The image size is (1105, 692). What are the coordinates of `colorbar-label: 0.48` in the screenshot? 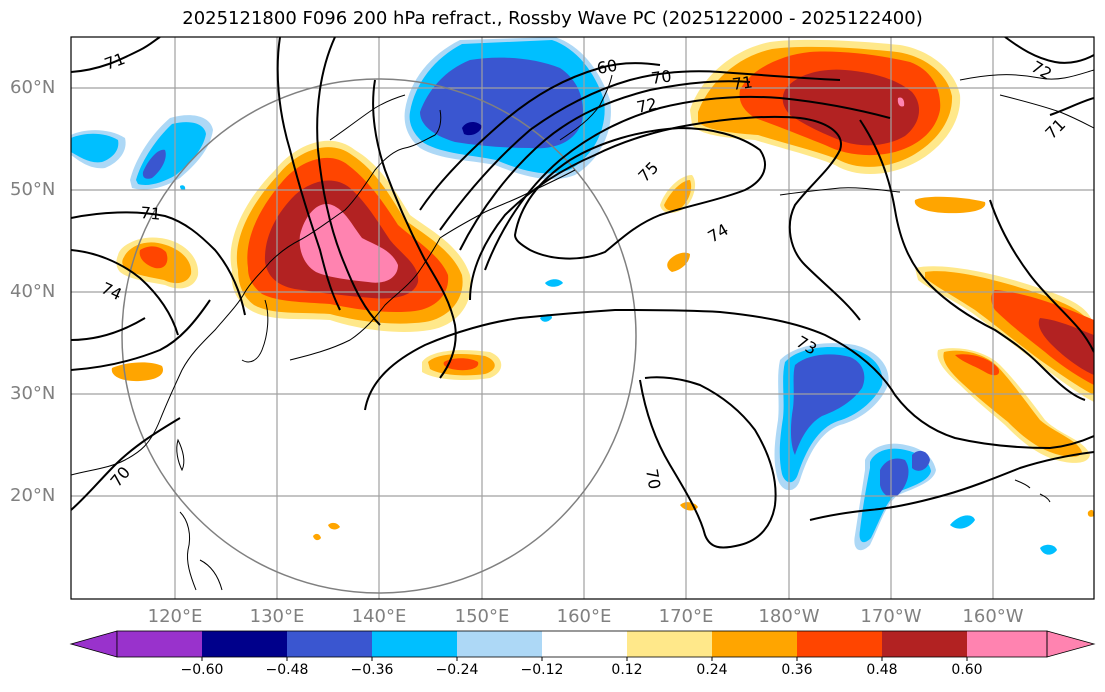 It's located at (882, 670).